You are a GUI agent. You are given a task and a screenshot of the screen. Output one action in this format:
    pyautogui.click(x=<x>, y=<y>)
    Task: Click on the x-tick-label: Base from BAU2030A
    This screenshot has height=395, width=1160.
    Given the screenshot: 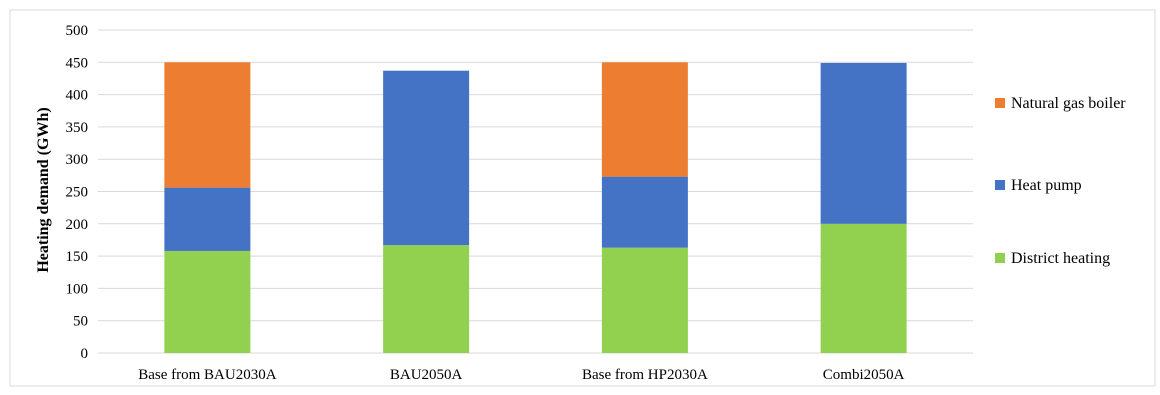 What is the action you would take?
    pyautogui.click(x=207, y=375)
    